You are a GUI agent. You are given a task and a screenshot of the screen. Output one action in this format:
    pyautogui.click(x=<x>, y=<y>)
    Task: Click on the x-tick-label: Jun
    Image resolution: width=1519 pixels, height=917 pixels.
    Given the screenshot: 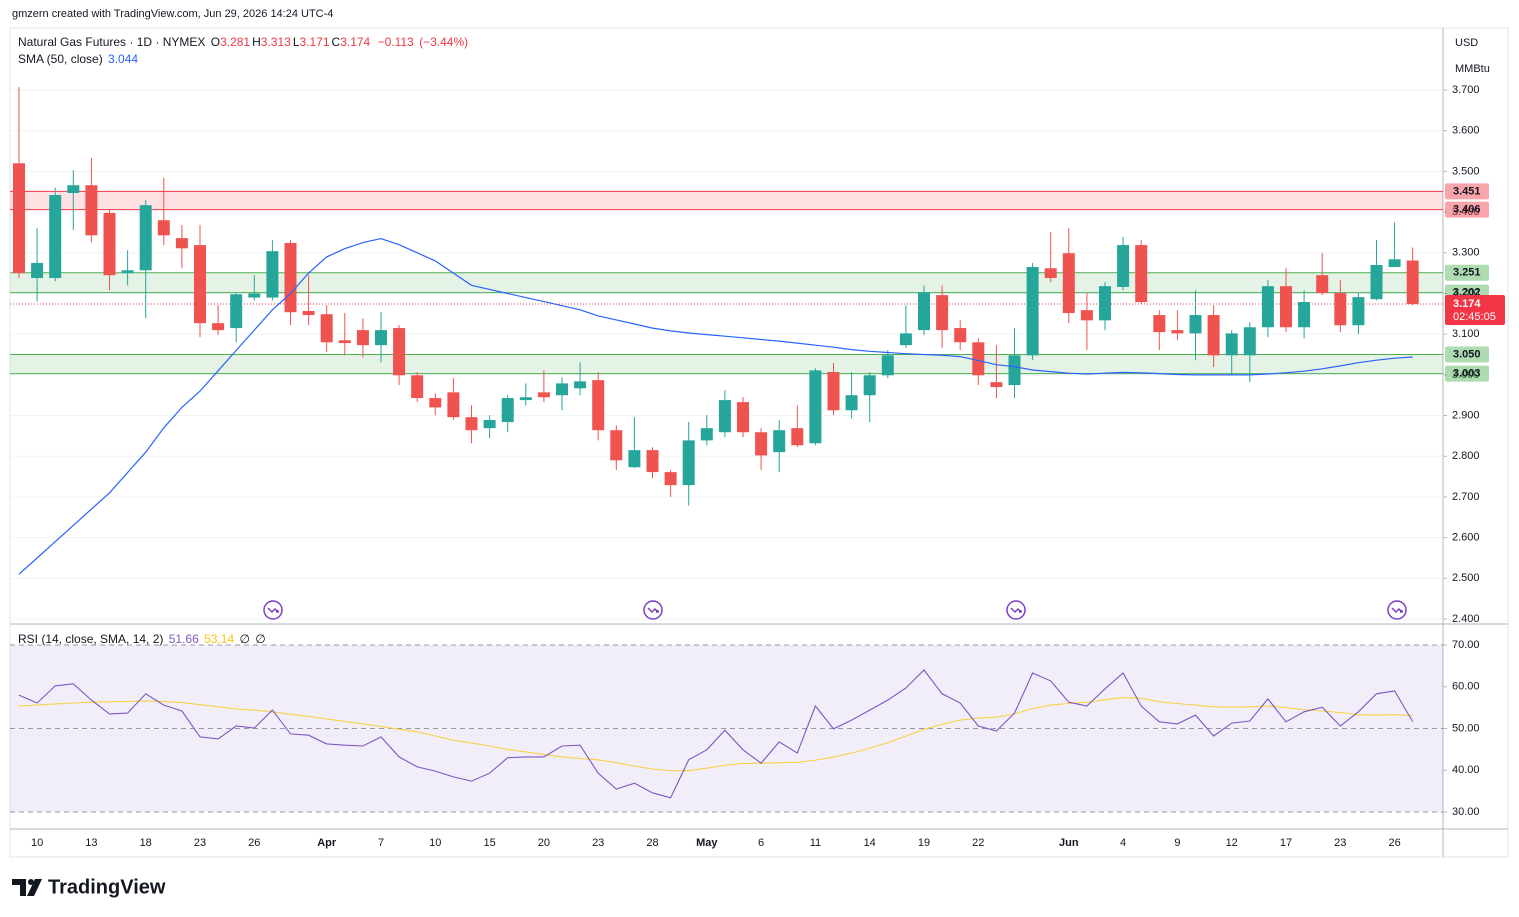 What is the action you would take?
    pyautogui.click(x=1069, y=843)
    